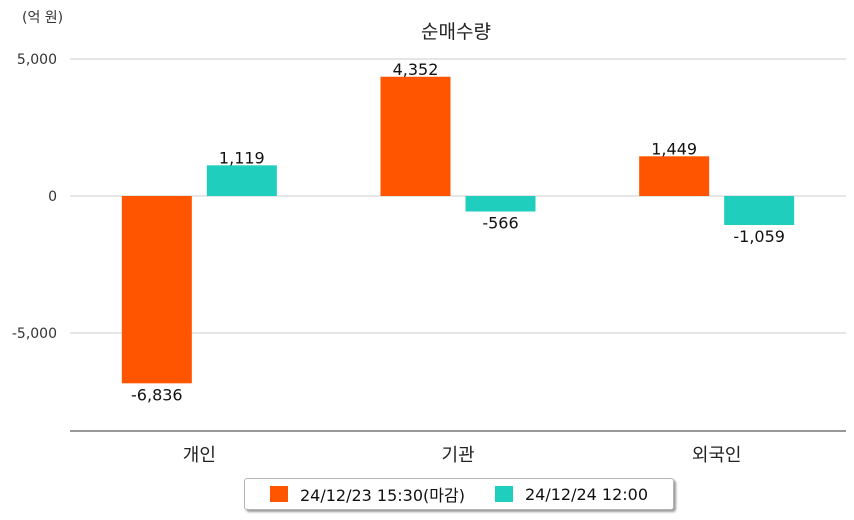 The width and height of the screenshot is (854, 520). I want to click on data-label: 1,119, so click(242, 157).